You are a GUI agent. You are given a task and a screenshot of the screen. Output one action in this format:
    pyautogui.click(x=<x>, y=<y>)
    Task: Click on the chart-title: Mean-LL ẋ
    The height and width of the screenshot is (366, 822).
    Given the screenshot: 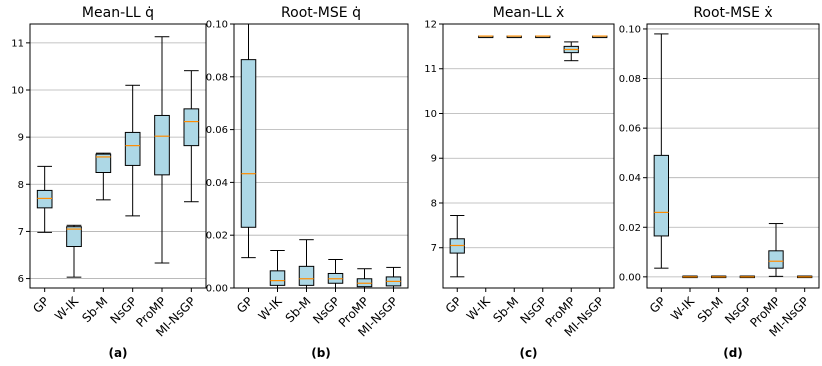 What is the action you would take?
    pyautogui.click(x=529, y=13)
    